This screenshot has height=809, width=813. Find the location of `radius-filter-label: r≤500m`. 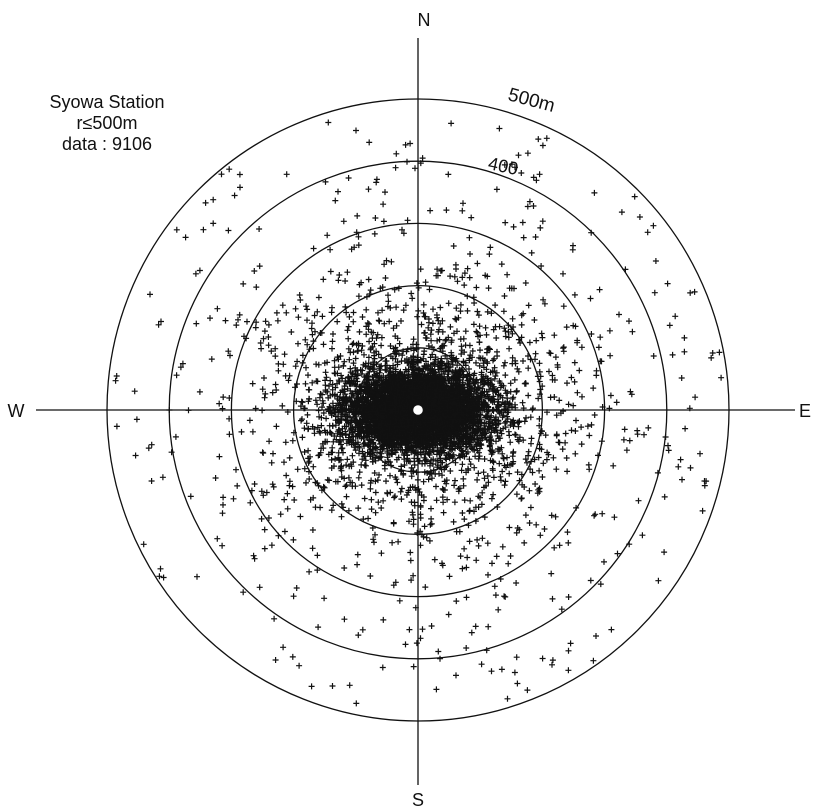

radius-filter-label: r≤500m is located at coordinates (107, 123).